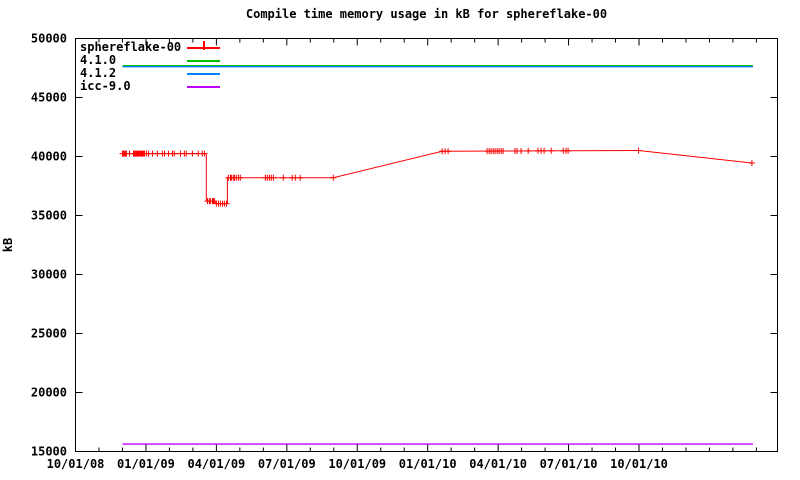  Describe the element at coordinates (160, 86) in the screenshot. I see `legend-item-icc-9.0: icc-9.0` at that location.